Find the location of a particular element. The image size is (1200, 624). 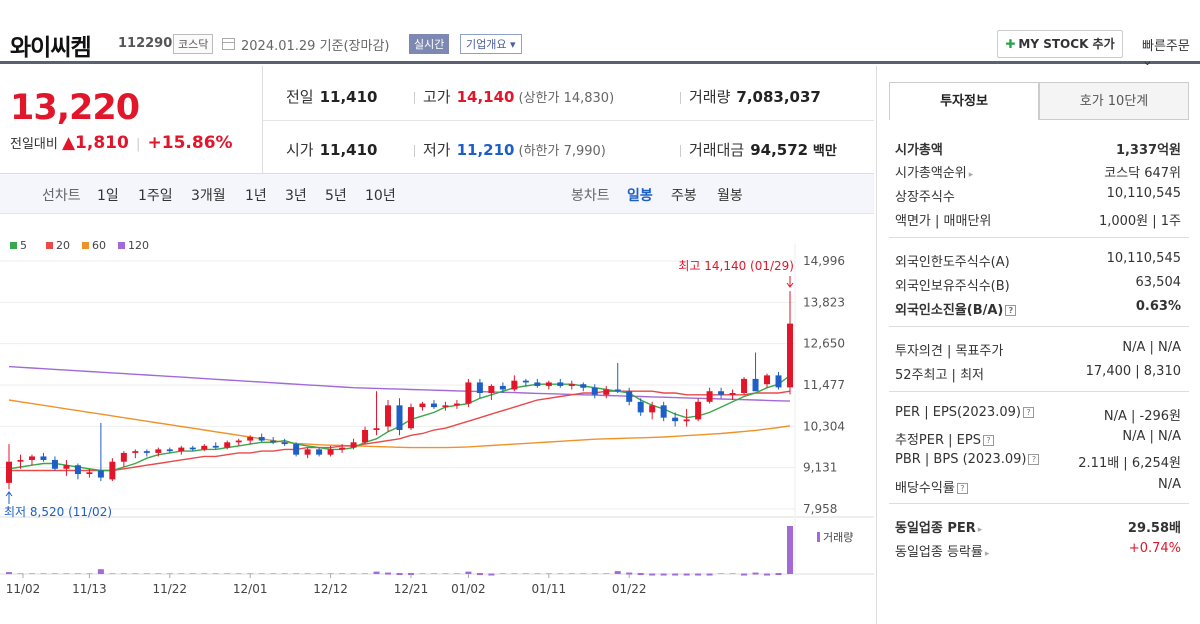

x-tick-label: 01/22 is located at coordinates (629, 589).